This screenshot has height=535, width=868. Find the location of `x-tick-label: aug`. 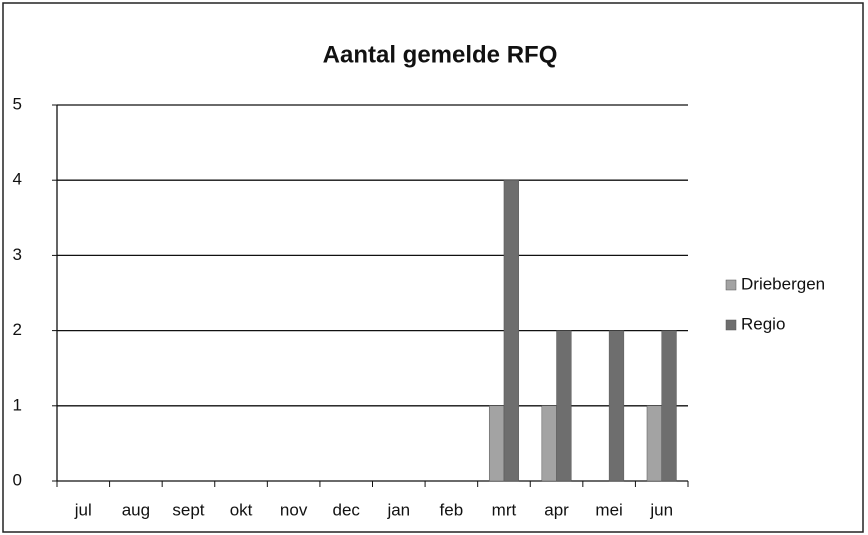

x-tick-label: aug is located at coordinates (136, 509).